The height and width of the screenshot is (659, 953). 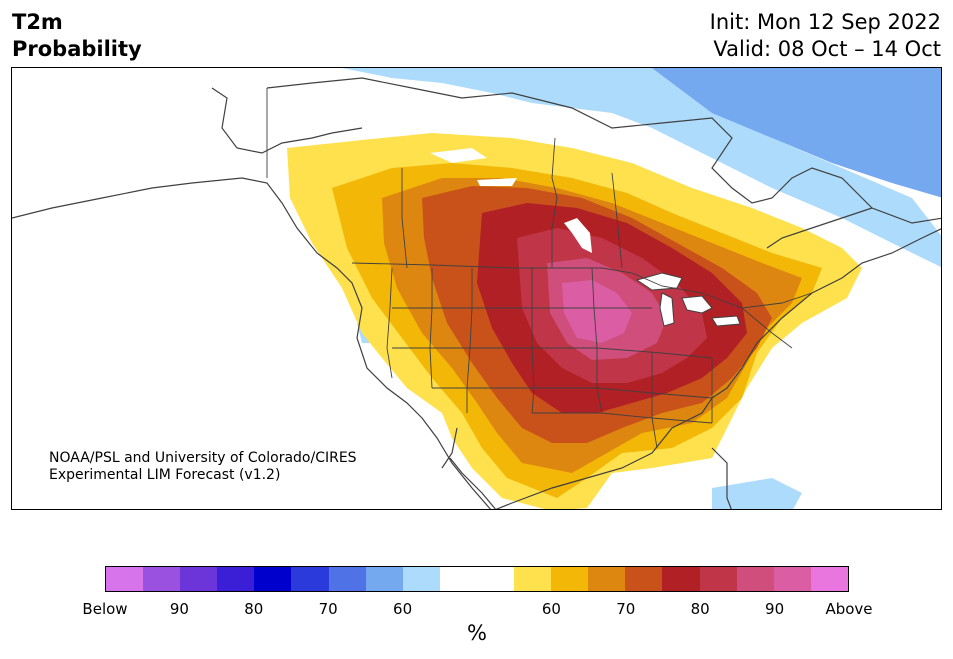 I want to click on title-line-2: Probability, so click(x=77, y=49).